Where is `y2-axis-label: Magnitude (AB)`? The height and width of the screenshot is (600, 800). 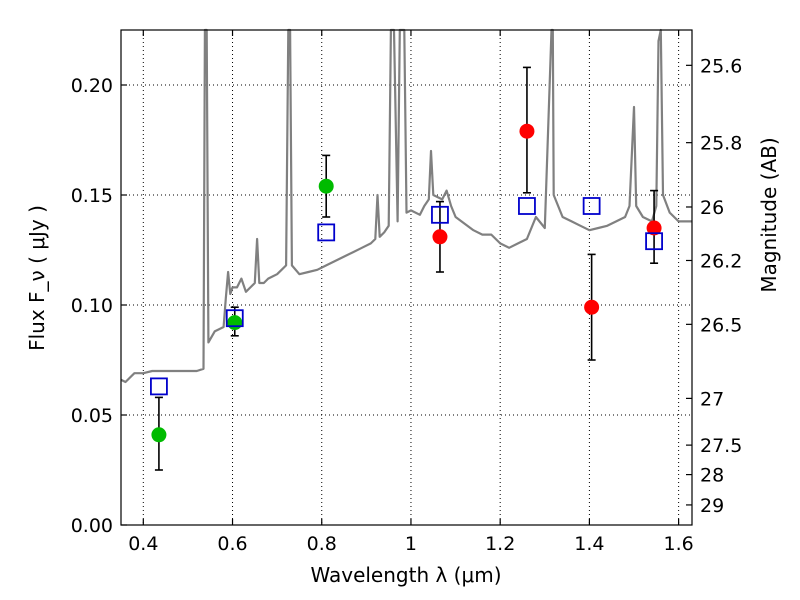 y2-axis-label: Magnitude (AB) is located at coordinates (769, 214).